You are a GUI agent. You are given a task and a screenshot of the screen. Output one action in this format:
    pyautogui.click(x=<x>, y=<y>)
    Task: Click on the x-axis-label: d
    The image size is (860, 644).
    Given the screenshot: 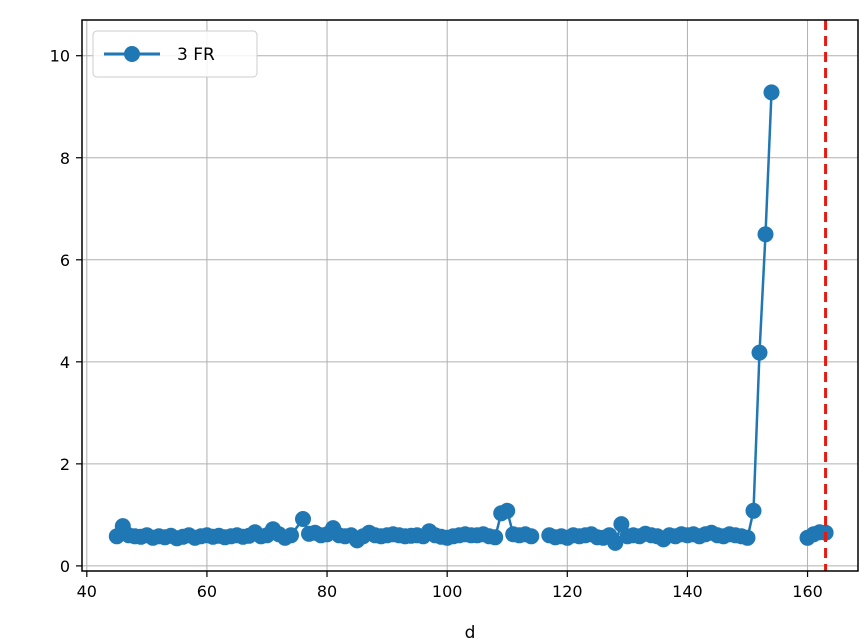 What is the action you would take?
    pyautogui.click(x=470, y=633)
    